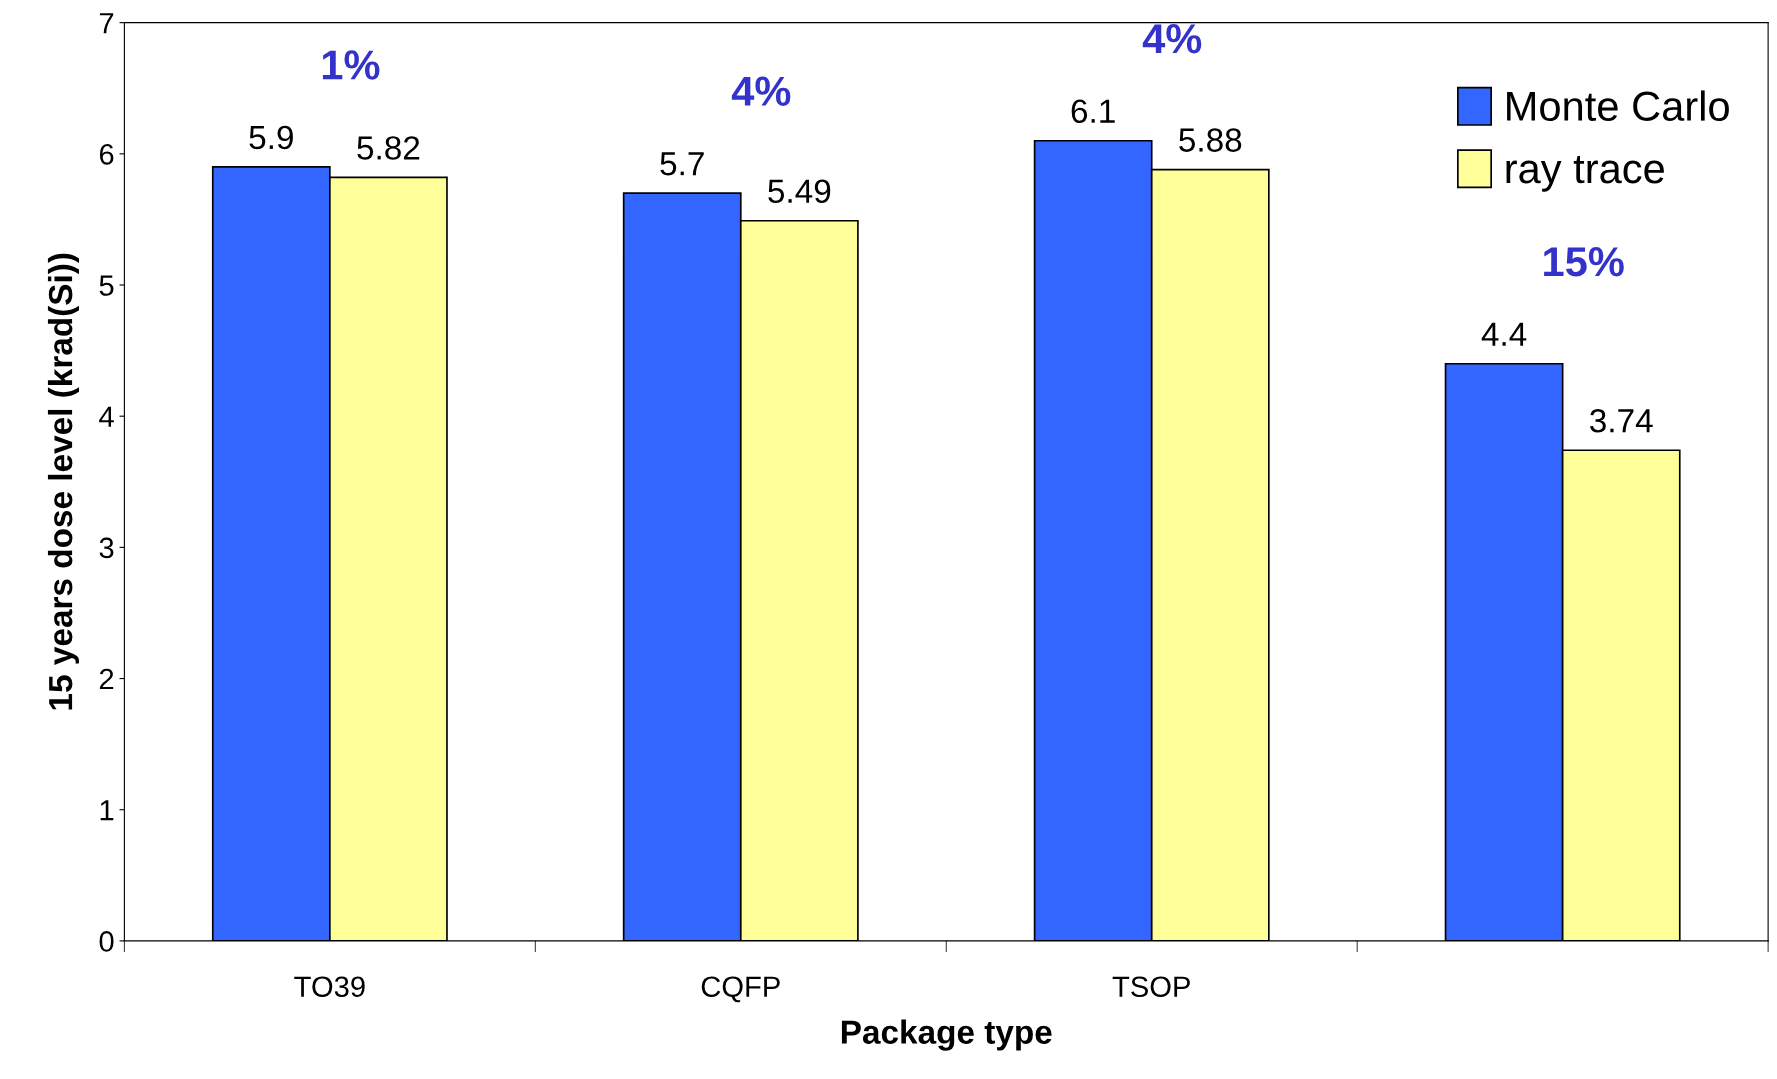 Image resolution: width=1777 pixels, height=1079 pixels. I want to click on data-label: 4.4, so click(1504, 334).